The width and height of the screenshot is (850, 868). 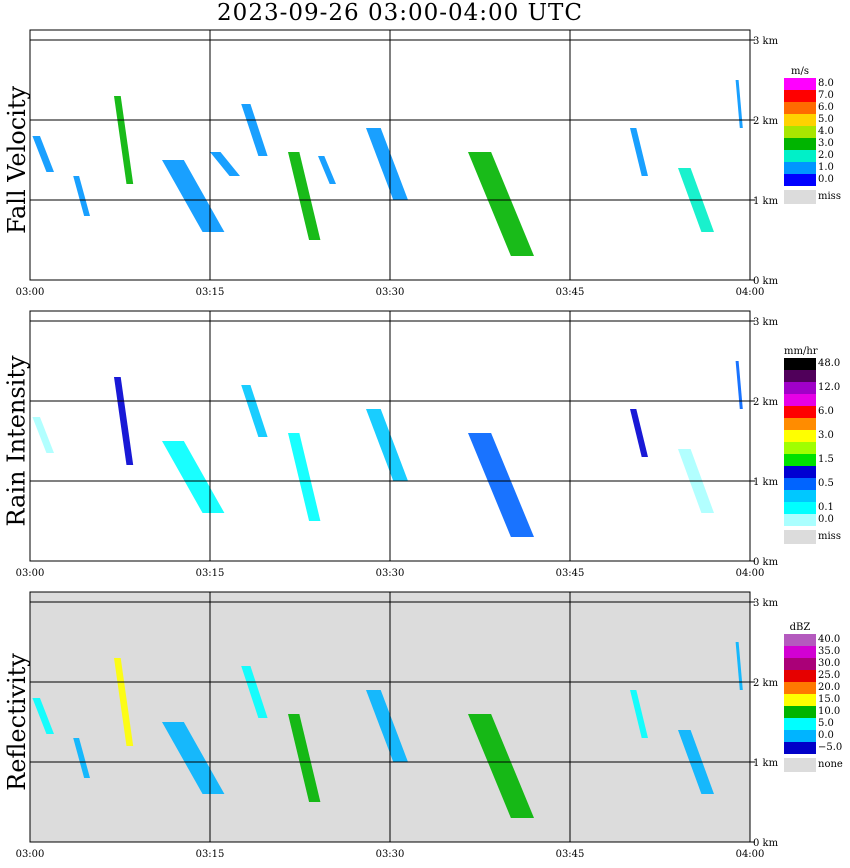 What do you see at coordinates (814, 724) in the screenshot?
I see `legend-entry: 5.0` at bounding box center [814, 724].